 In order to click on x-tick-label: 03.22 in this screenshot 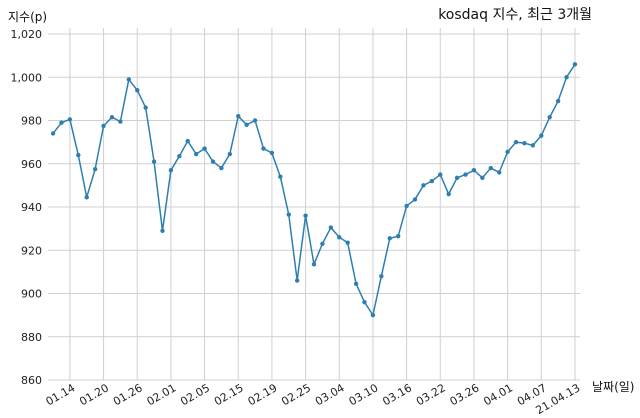, I will do `click(431, 394)`.